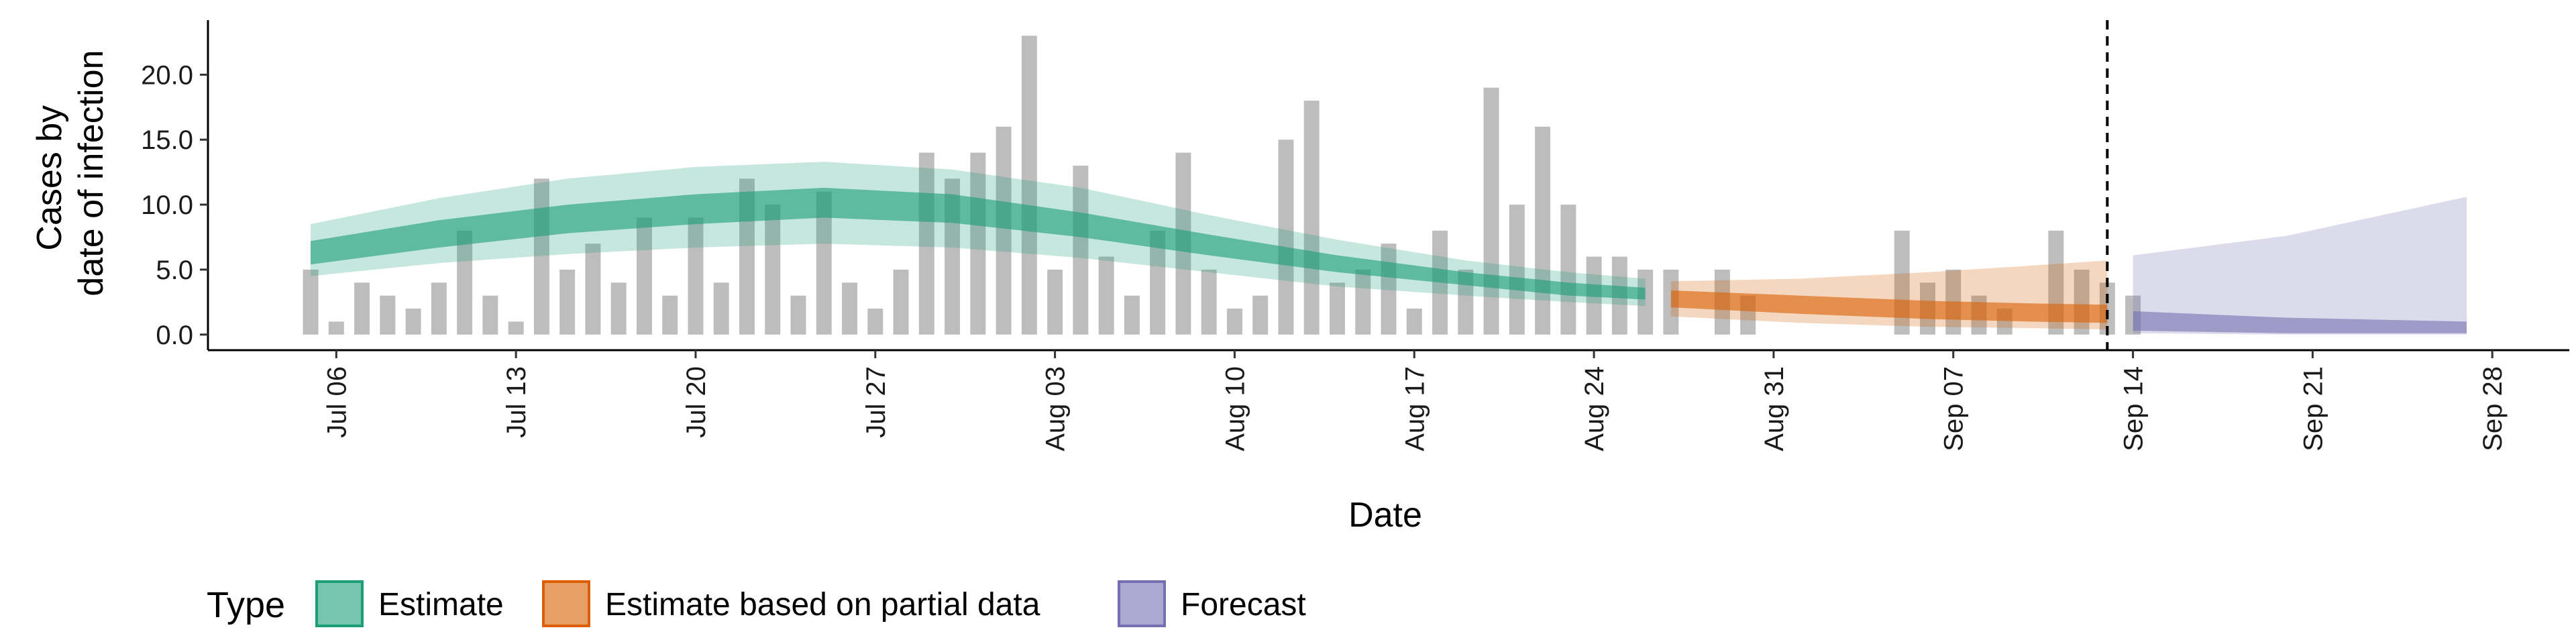 The image size is (2576, 644). I want to click on x-axis-title: Date, so click(1385, 515).